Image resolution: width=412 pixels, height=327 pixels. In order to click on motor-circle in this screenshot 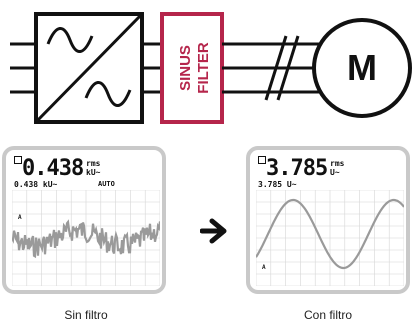, I will do `click(362, 68)`.